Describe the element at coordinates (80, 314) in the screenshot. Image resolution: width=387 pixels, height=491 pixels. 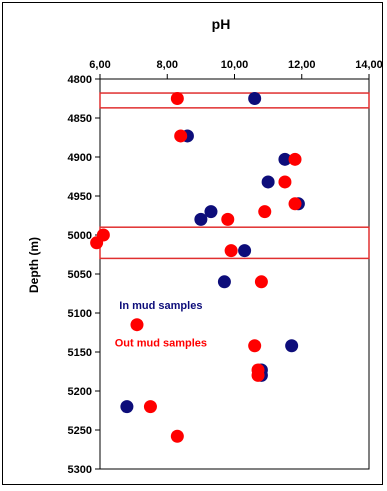
I see `y-tick-label: 5100` at that location.